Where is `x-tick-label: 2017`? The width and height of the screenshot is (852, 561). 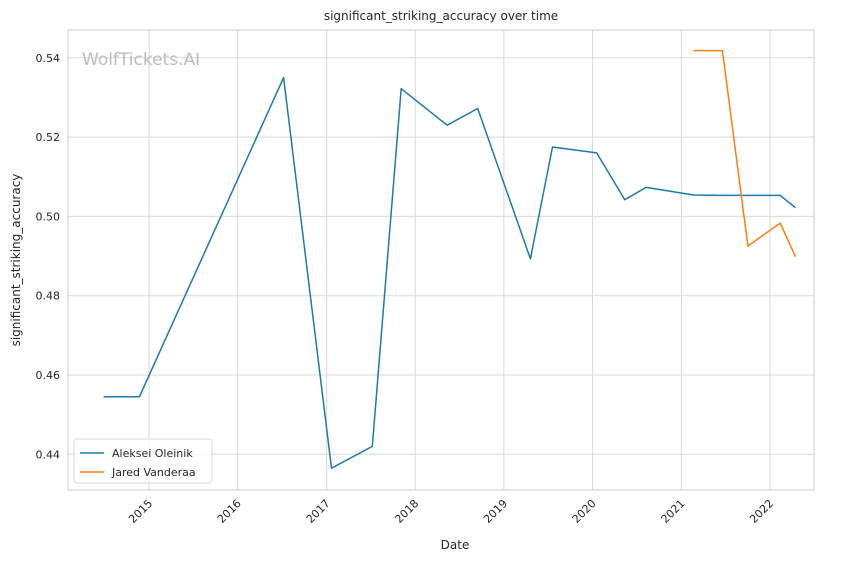
x-tick-label: 2017 is located at coordinates (318, 511).